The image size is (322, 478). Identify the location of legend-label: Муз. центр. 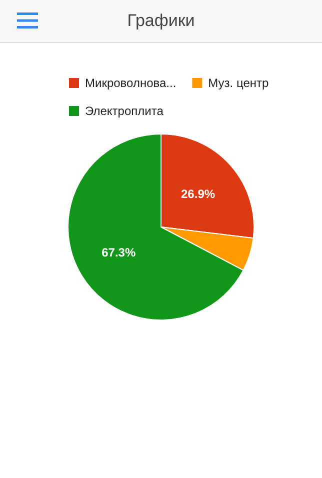
(238, 83).